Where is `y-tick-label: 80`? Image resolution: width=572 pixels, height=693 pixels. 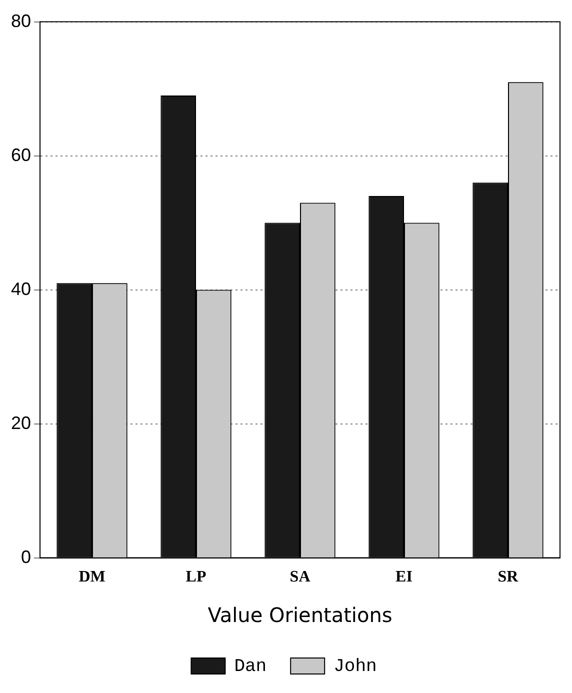
y-tick-label: 80 is located at coordinates (21, 20).